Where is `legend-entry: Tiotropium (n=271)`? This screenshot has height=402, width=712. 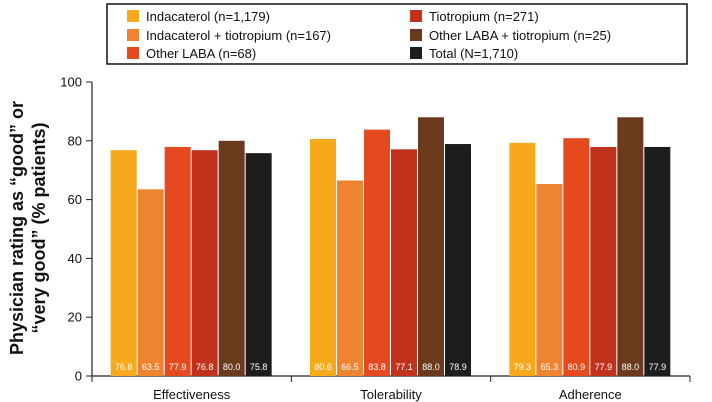 legend-entry: Tiotropium (n=271) is located at coordinates (484, 16).